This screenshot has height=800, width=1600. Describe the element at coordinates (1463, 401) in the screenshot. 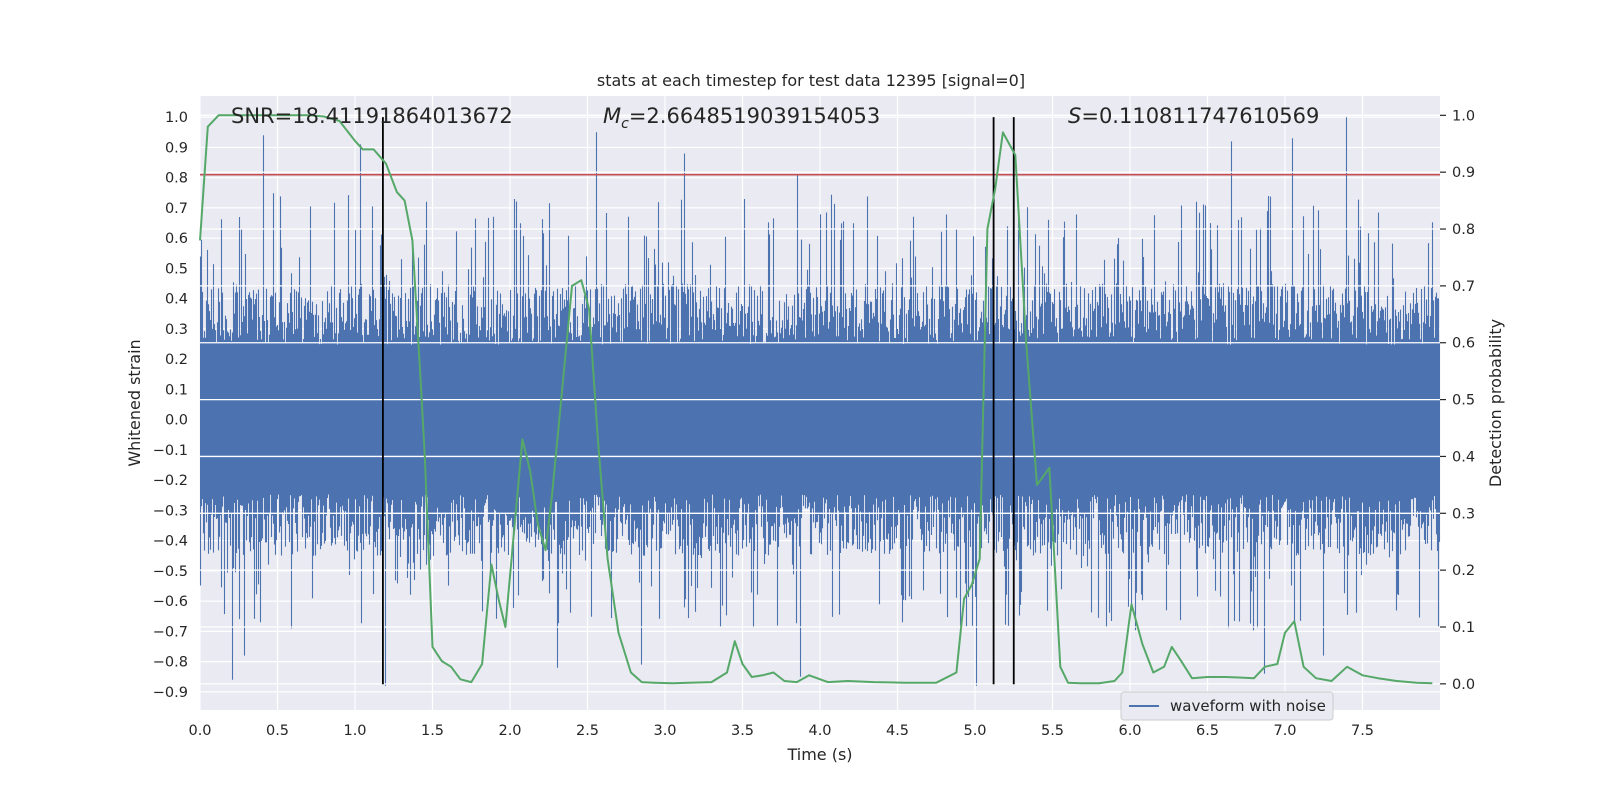

I see `y2-tick-label: 0.5` at that location.